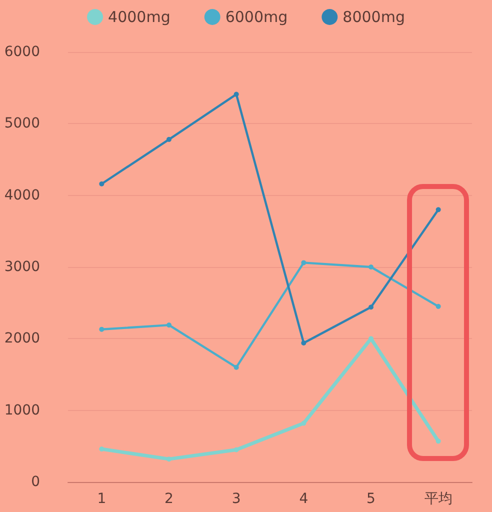 The image size is (492, 512). I want to click on x-tick-label: 3, so click(236, 499).